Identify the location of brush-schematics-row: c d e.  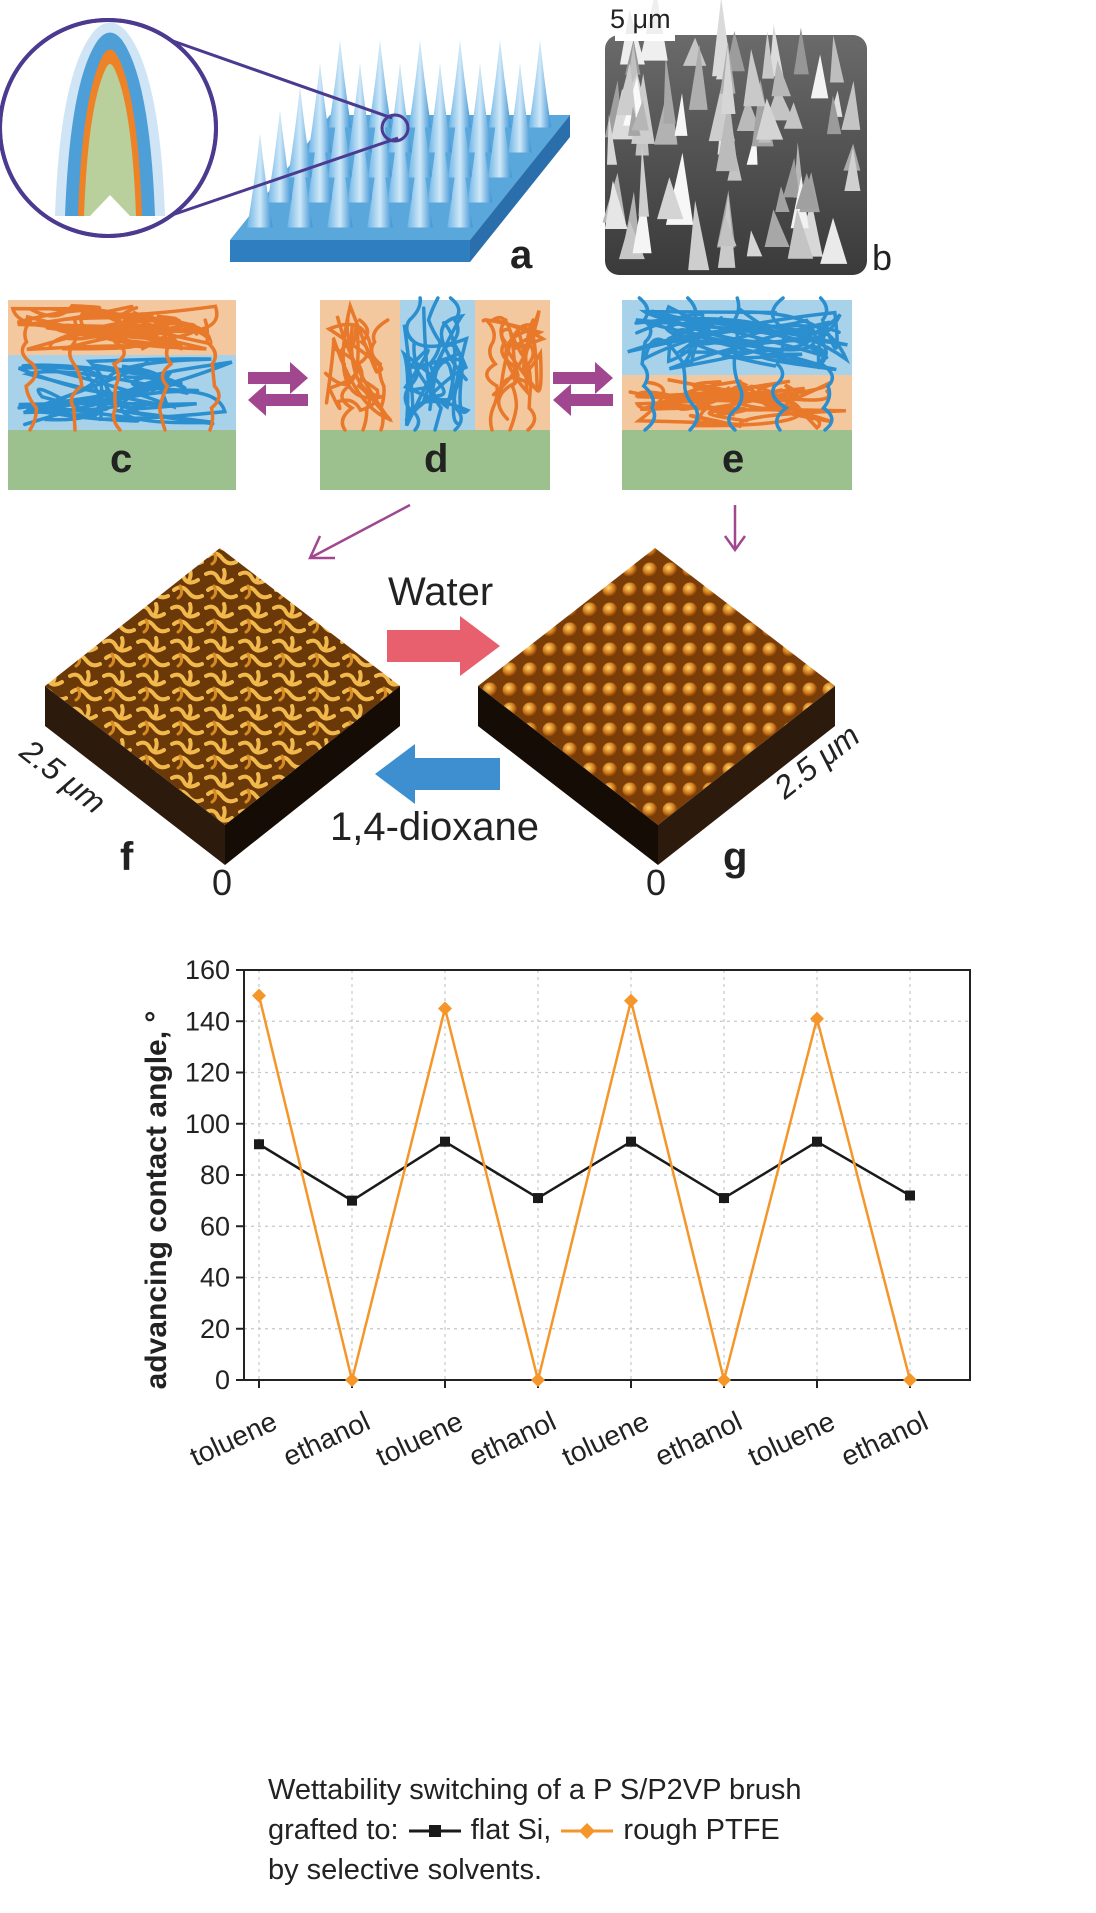
(430, 393).